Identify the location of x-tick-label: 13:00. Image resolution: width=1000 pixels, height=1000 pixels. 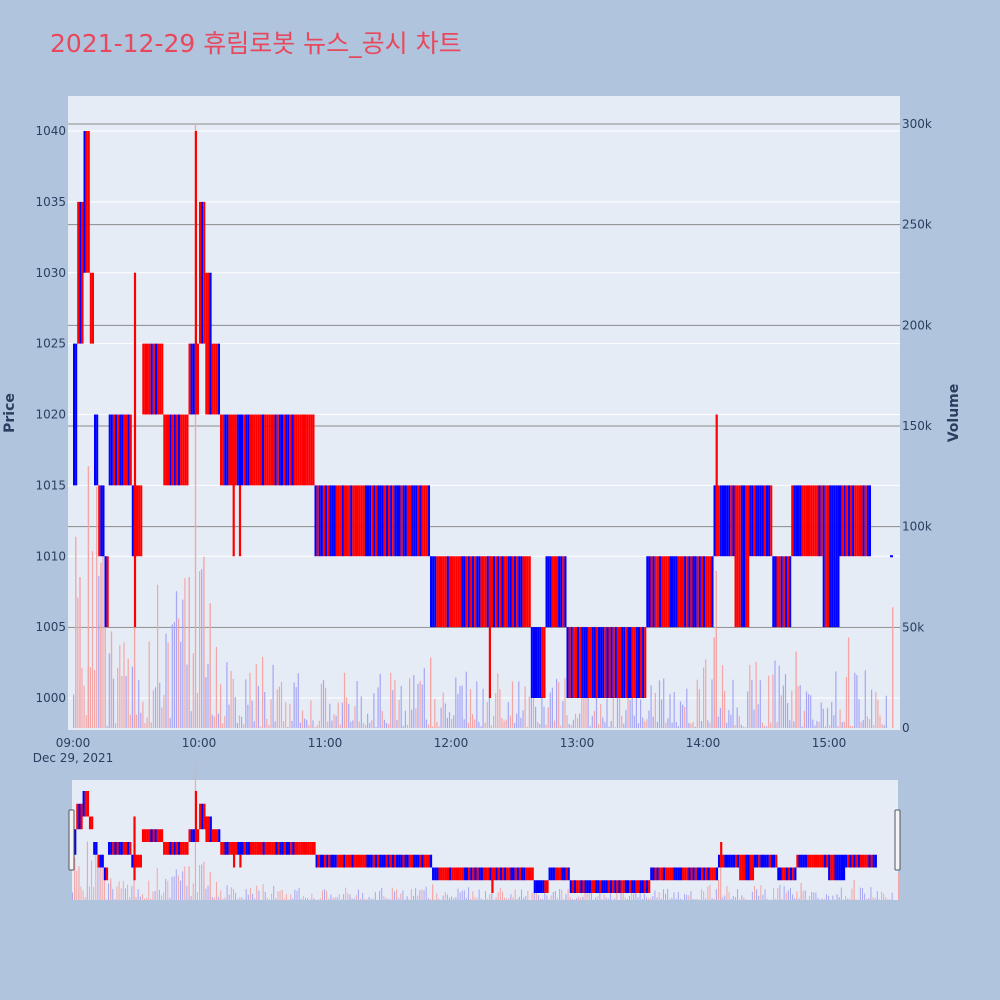
(577, 743).